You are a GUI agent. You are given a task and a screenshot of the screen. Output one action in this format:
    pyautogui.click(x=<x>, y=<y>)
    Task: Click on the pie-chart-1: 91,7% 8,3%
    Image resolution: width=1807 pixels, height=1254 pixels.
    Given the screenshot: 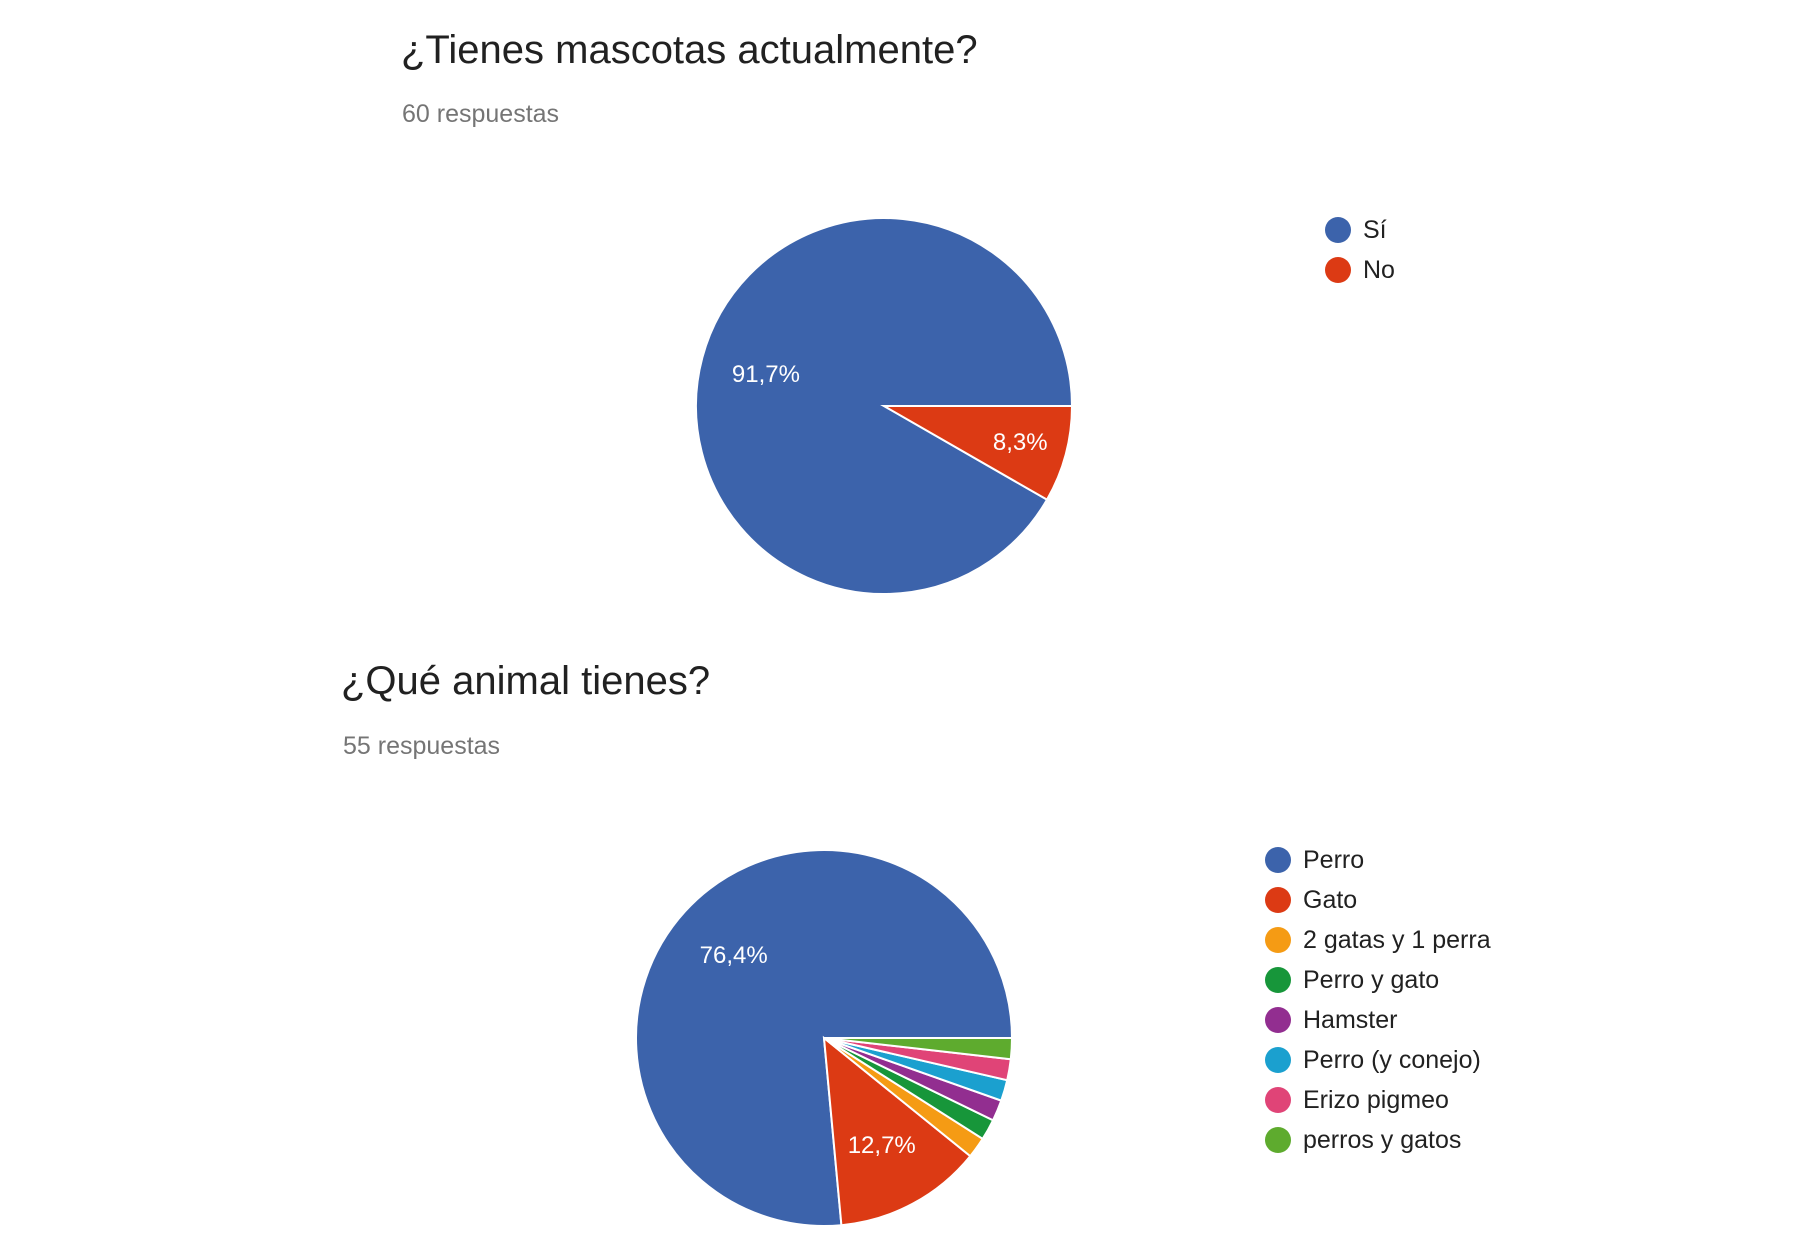 What is the action you would take?
    pyautogui.click(x=884, y=406)
    